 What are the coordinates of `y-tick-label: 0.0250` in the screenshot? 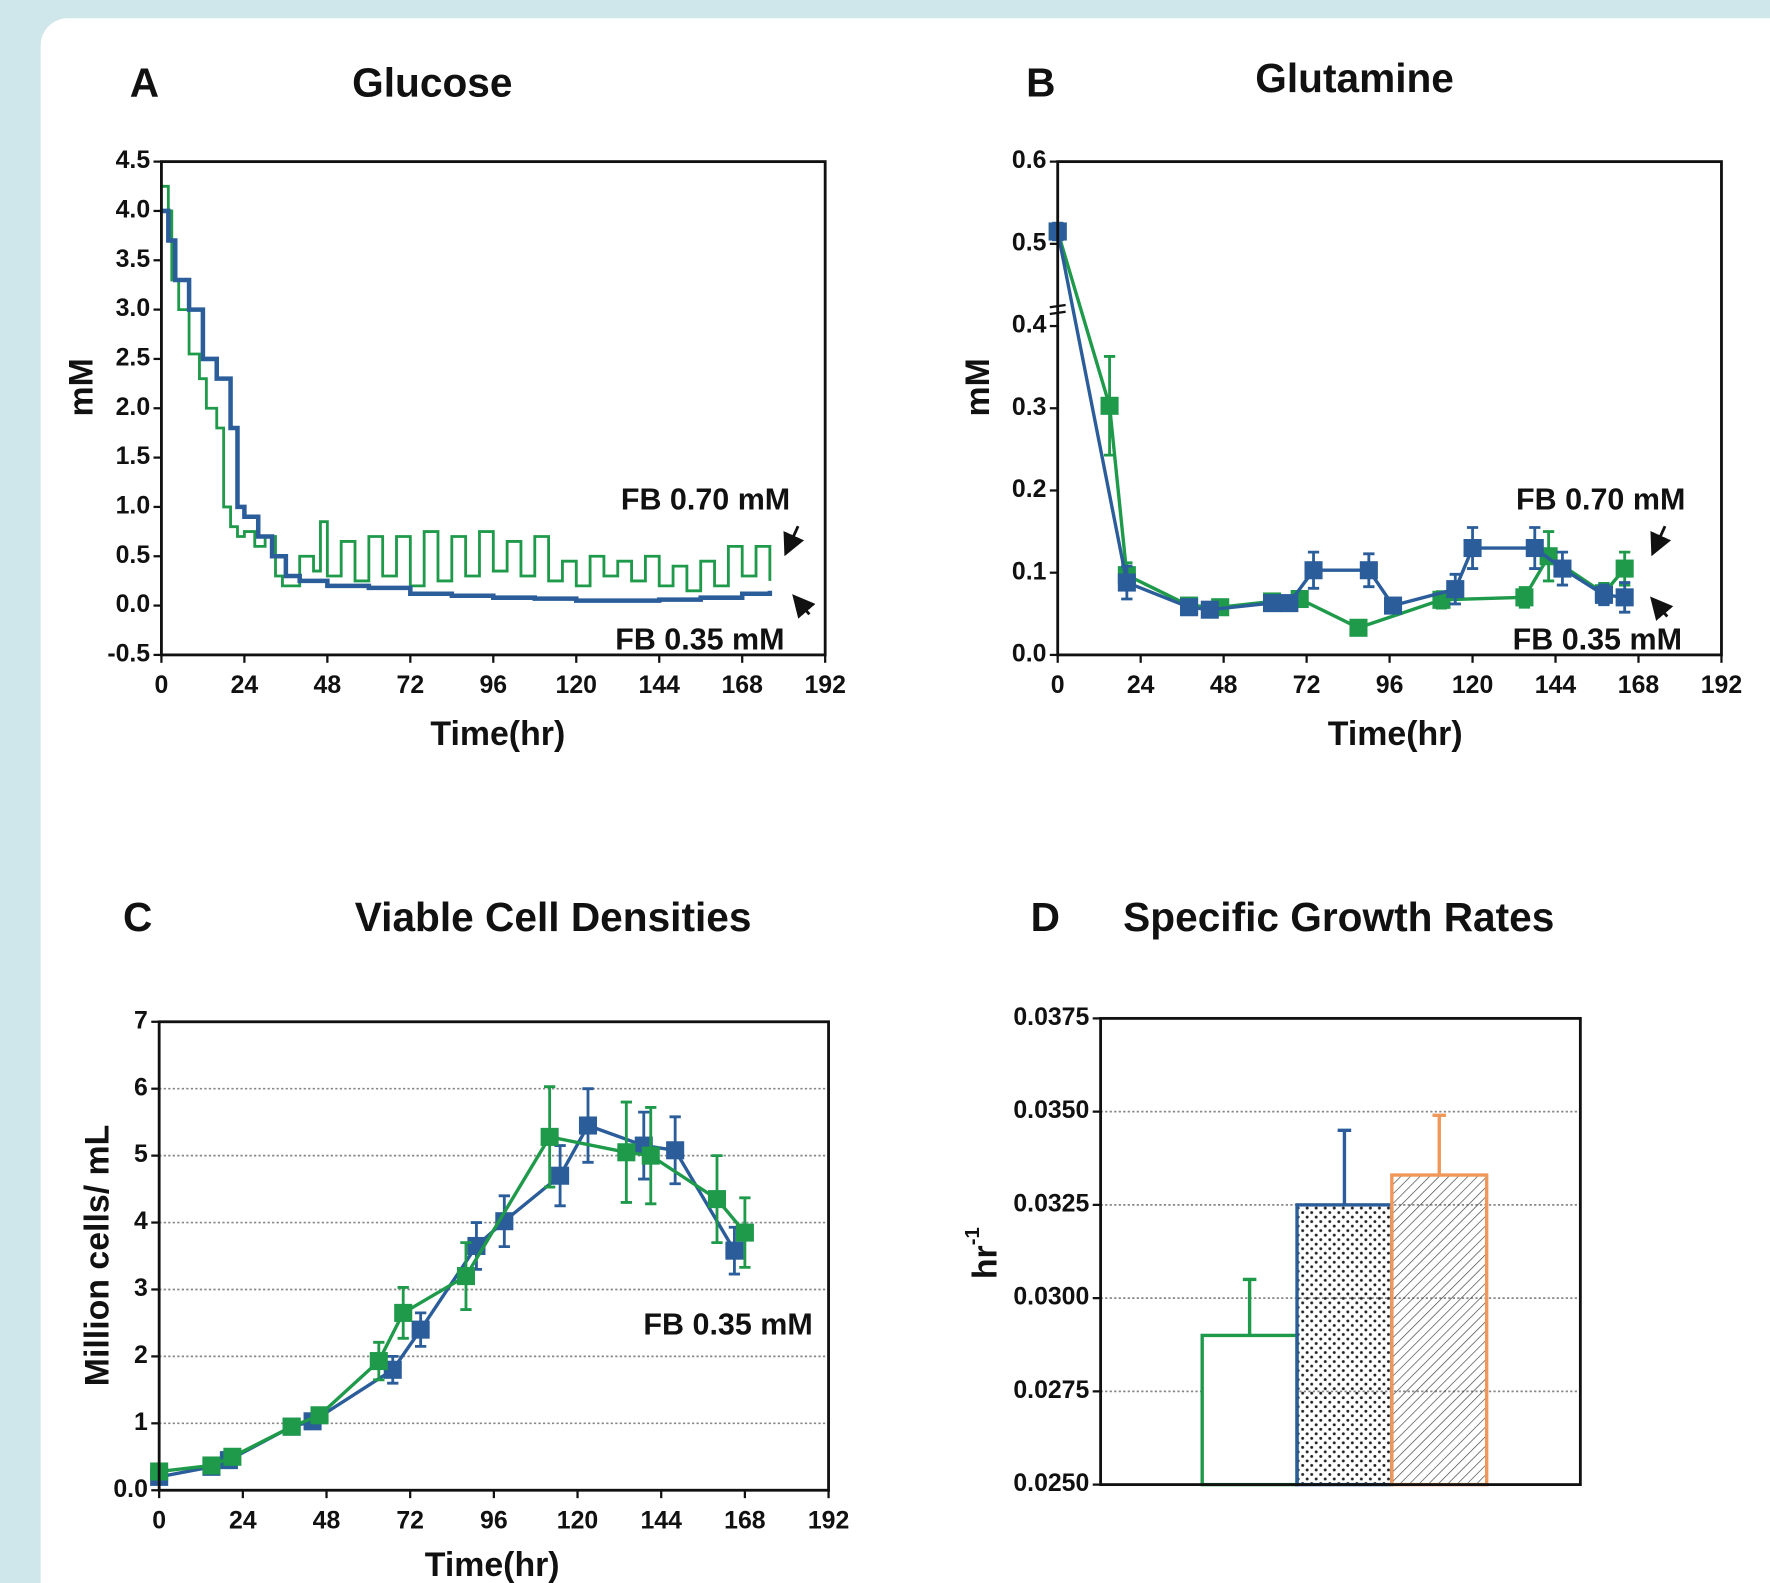 It's located at (1051, 1483).